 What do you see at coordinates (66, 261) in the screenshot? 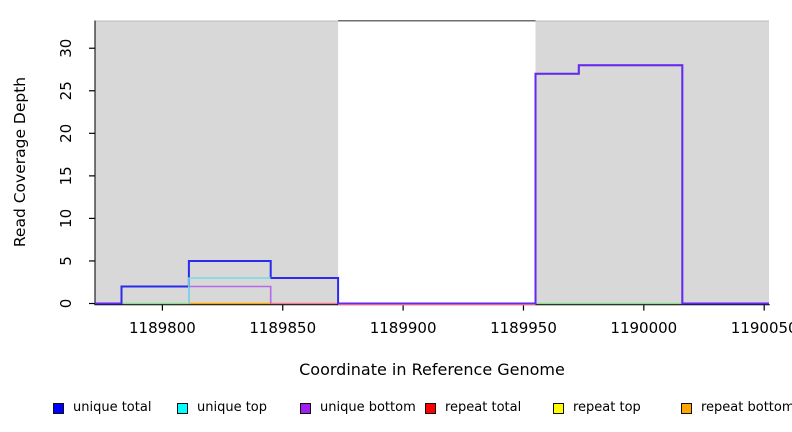
I see `y-tick-label: 5` at bounding box center [66, 261].